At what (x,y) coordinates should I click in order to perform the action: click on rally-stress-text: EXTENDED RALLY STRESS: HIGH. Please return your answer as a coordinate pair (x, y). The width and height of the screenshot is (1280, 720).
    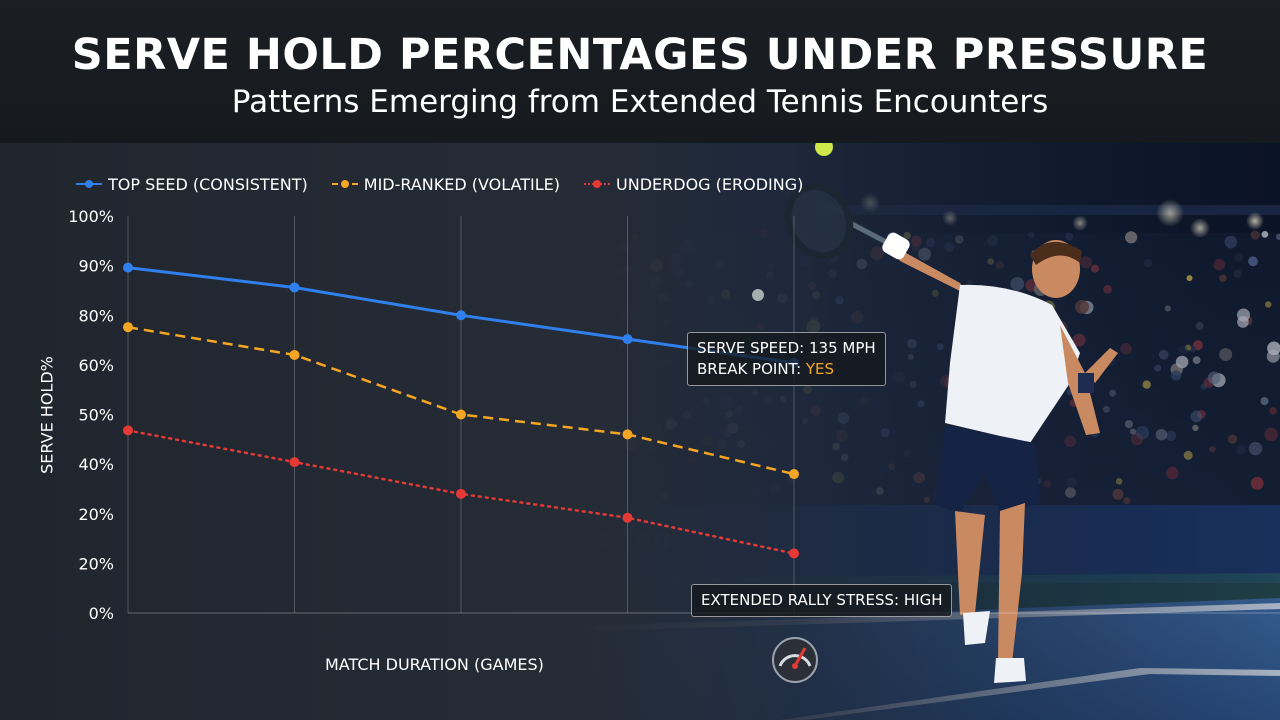
    Looking at the image, I should click on (822, 600).